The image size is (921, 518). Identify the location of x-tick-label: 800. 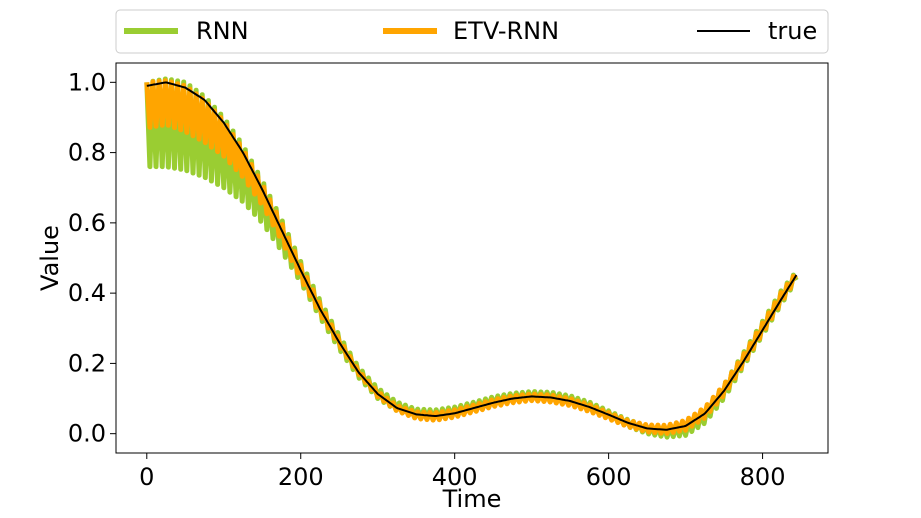
(763, 477).